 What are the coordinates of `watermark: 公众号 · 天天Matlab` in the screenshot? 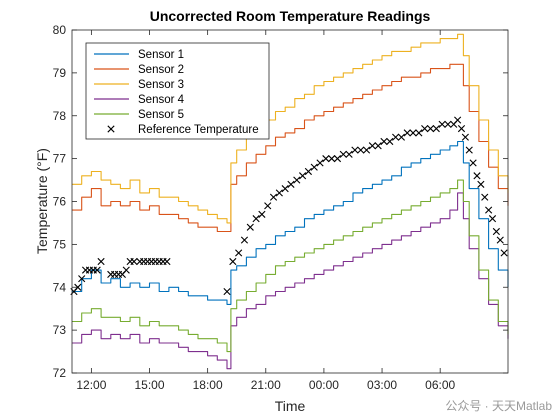 It's located at (498, 406).